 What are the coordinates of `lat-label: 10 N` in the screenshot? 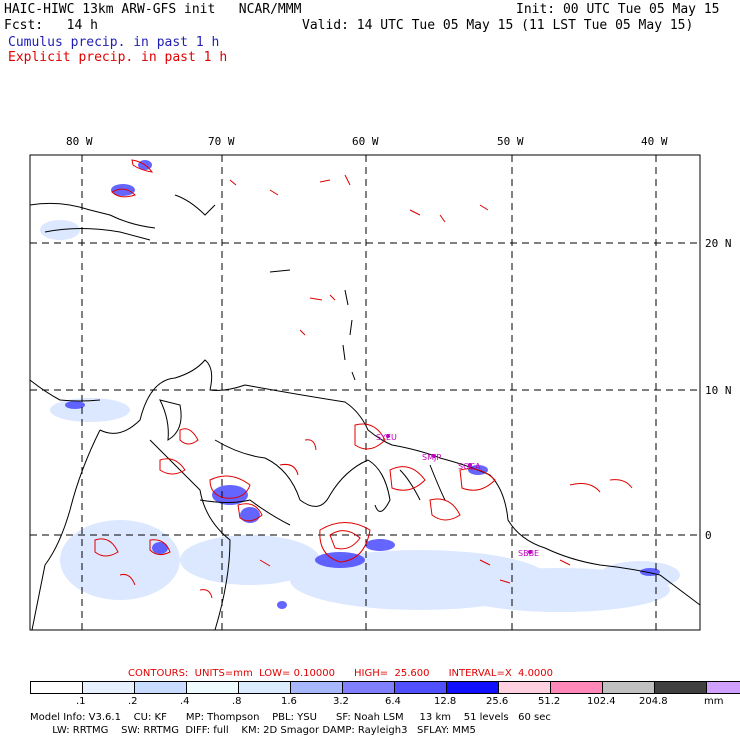 It's located at (718, 390).